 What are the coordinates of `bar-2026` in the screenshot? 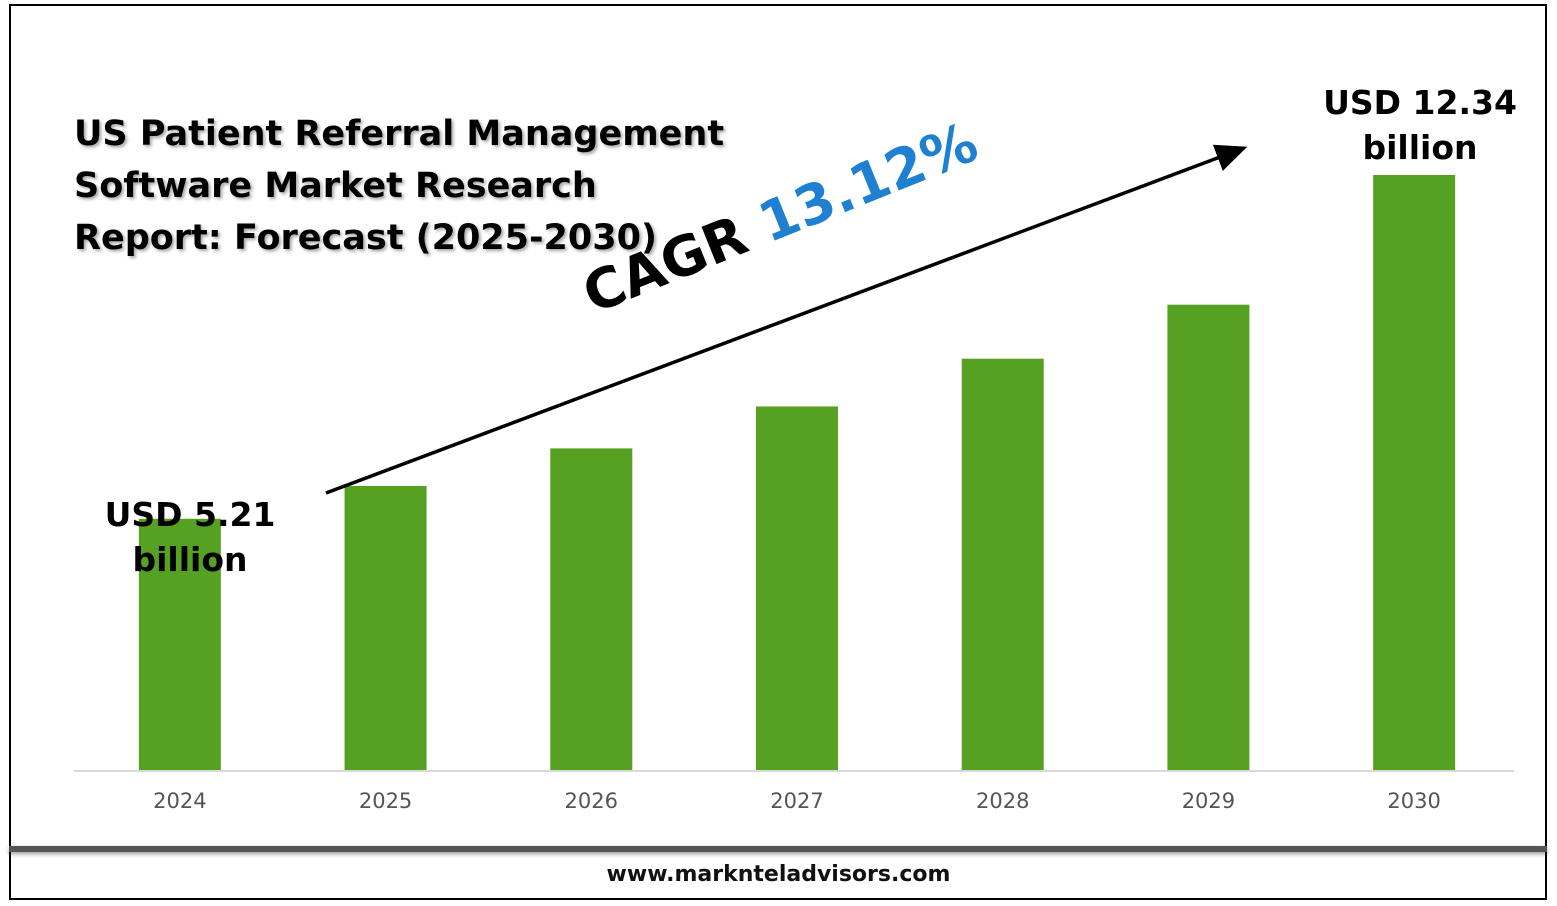 It's located at (591, 609).